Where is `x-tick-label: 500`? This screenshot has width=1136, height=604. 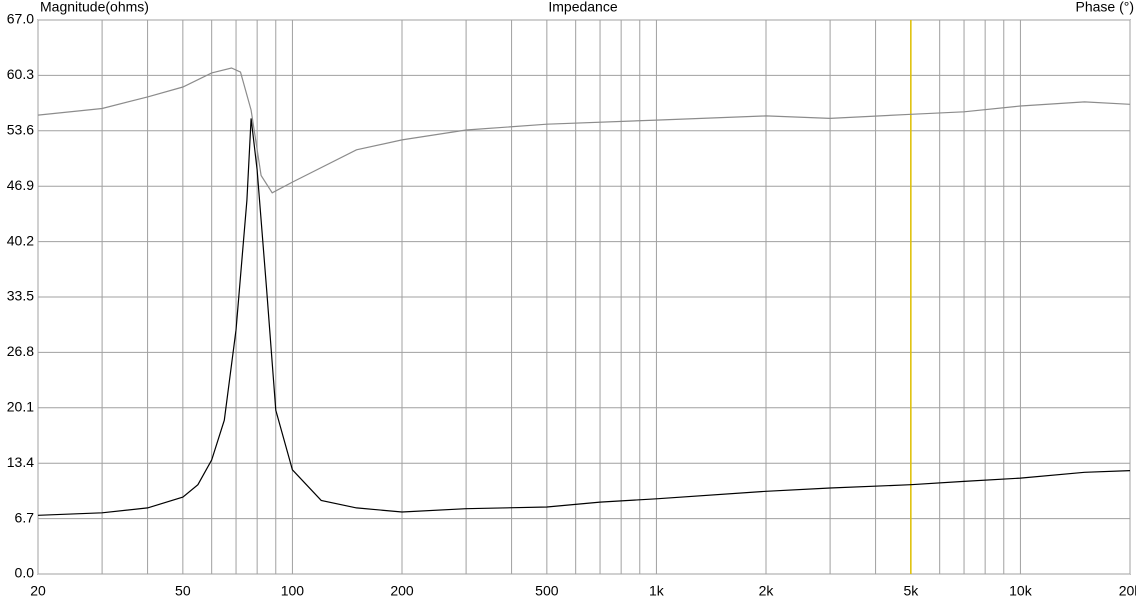 x-tick-label: 500 is located at coordinates (547, 591).